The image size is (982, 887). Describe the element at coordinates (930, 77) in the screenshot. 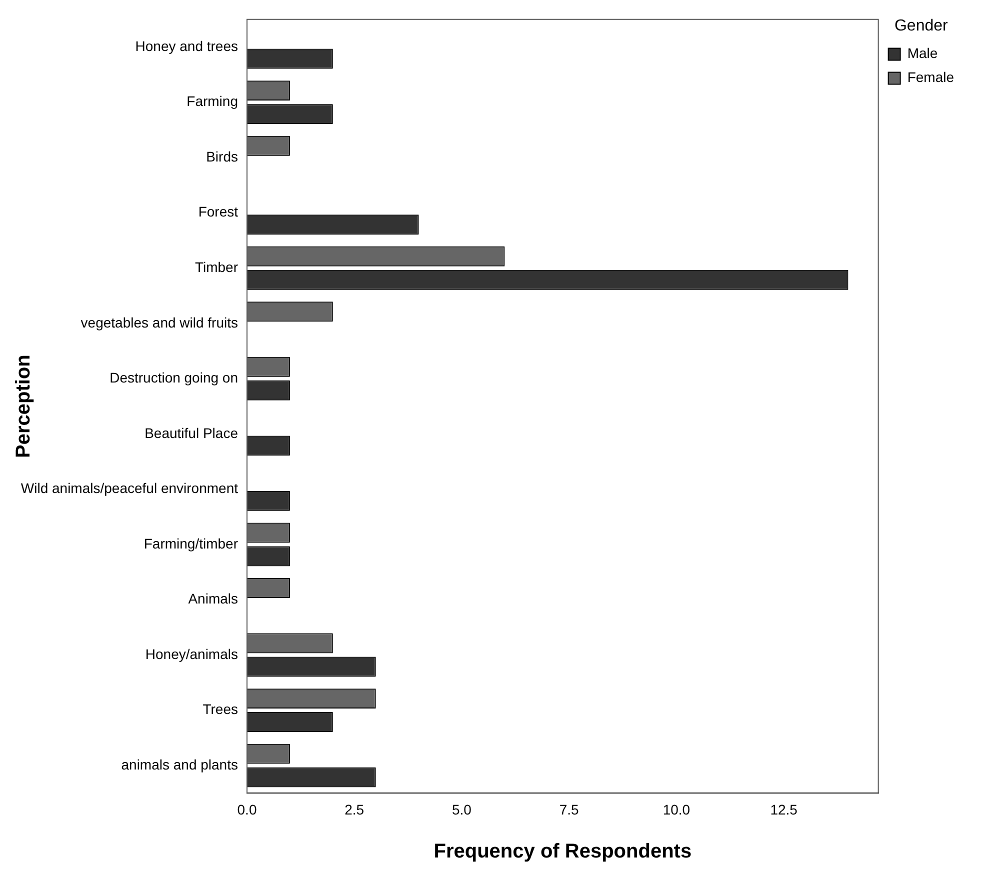

I see `legend-label: Female` at that location.